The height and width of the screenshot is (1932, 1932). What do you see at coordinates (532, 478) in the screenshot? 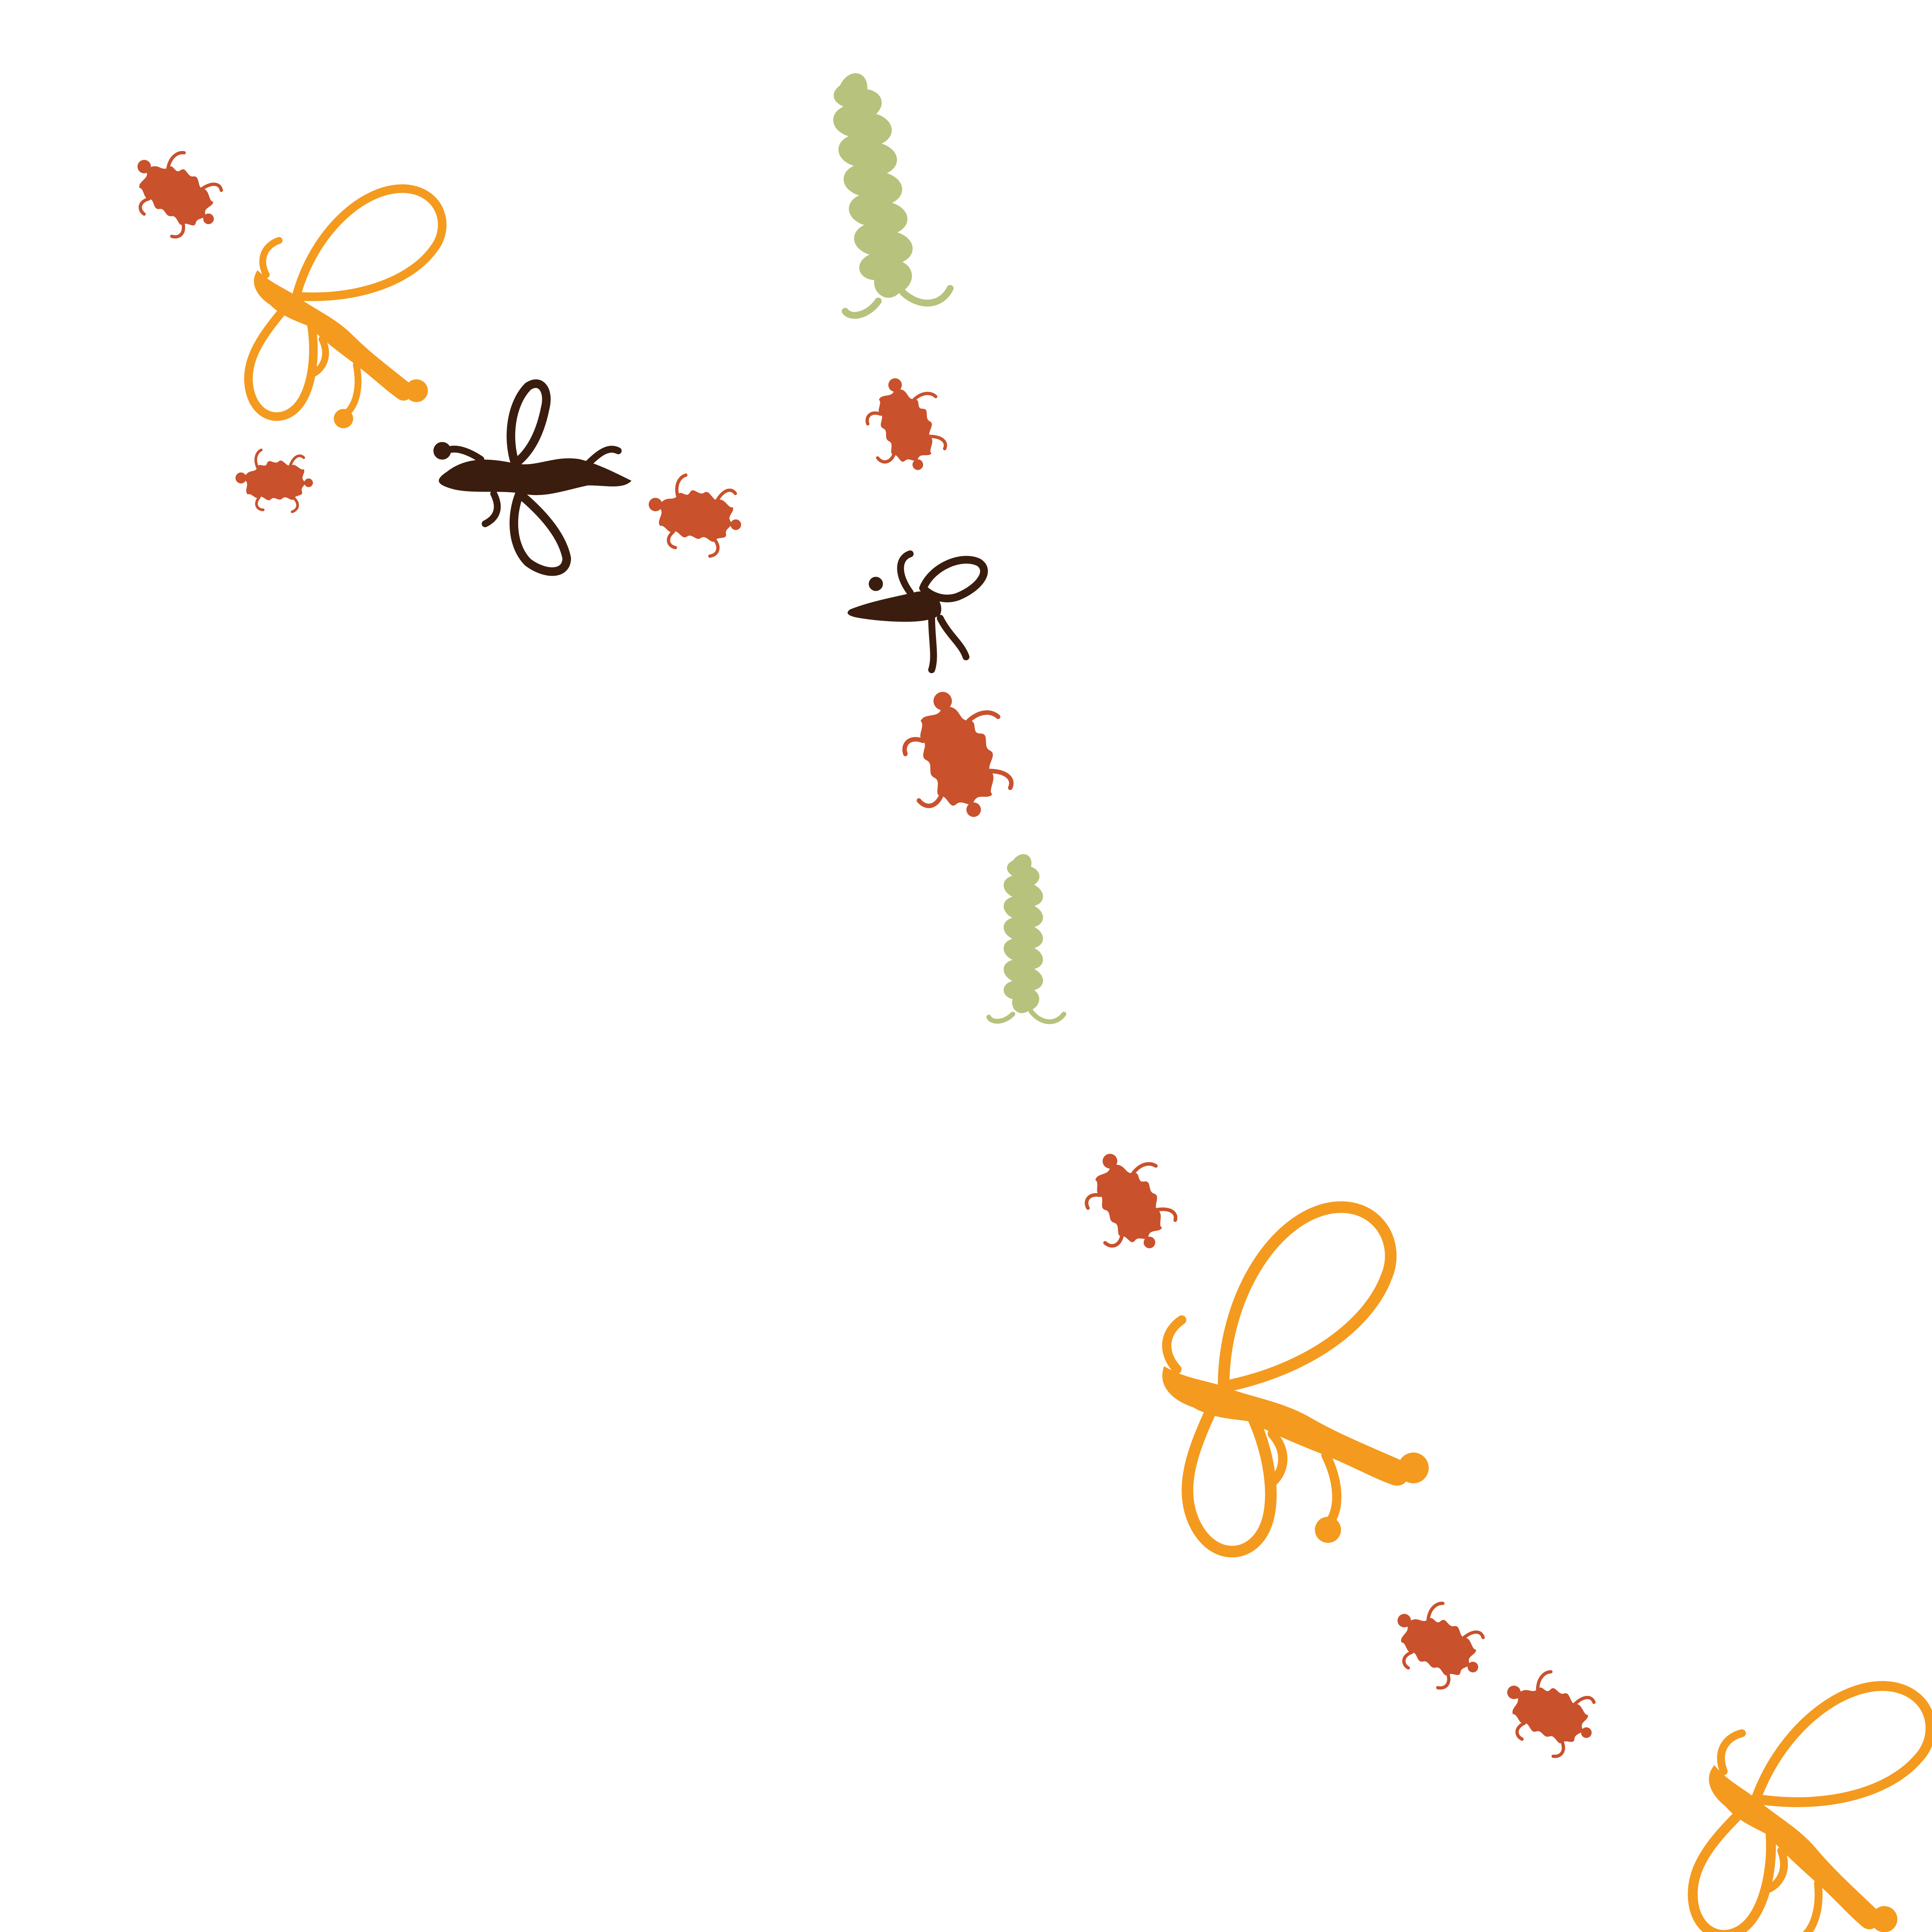
I see `bee-solid-icon` at bounding box center [532, 478].